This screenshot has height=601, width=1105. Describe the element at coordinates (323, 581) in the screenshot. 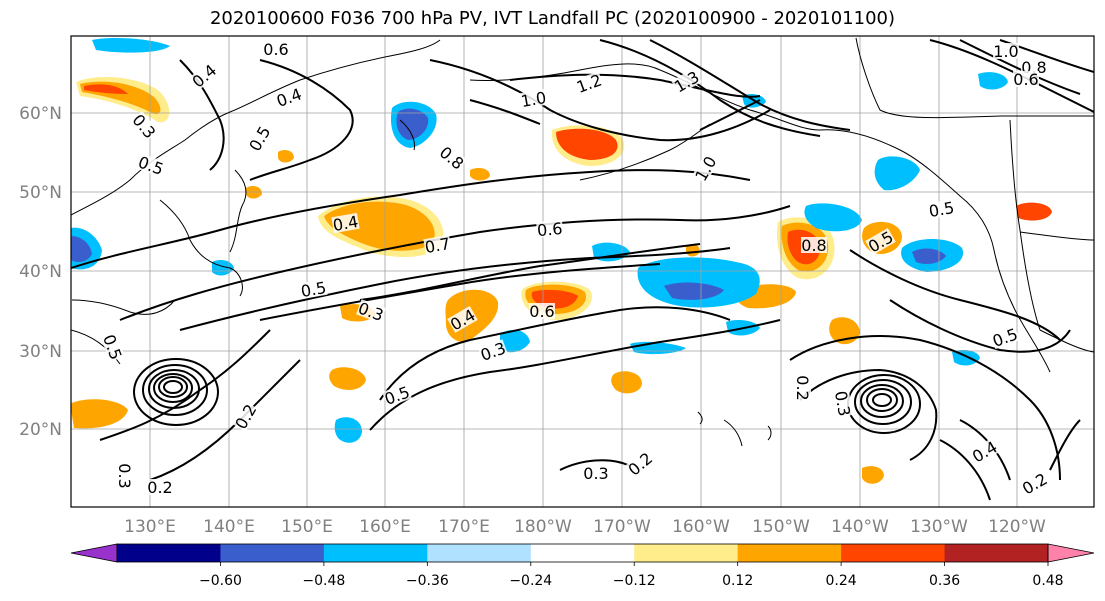

I see `colorbar-tick-label: −0.48` at that location.